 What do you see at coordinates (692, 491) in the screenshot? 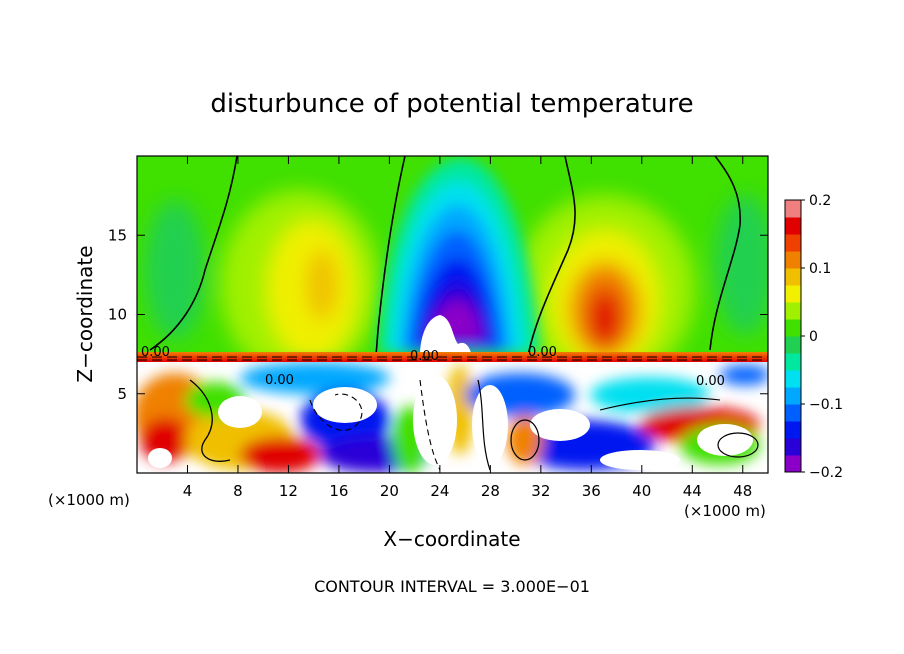
I see `x-tick-label-44: 44` at bounding box center [692, 491].